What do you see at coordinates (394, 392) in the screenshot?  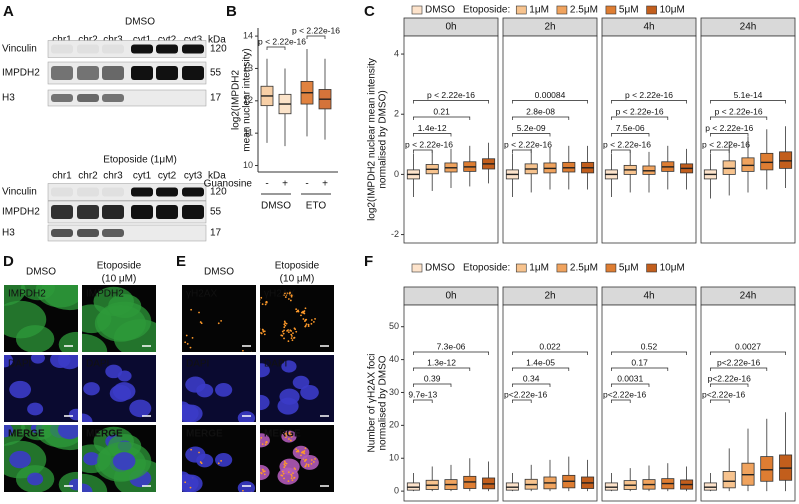 I see `y-tick-label: 30` at bounding box center [394, 392].